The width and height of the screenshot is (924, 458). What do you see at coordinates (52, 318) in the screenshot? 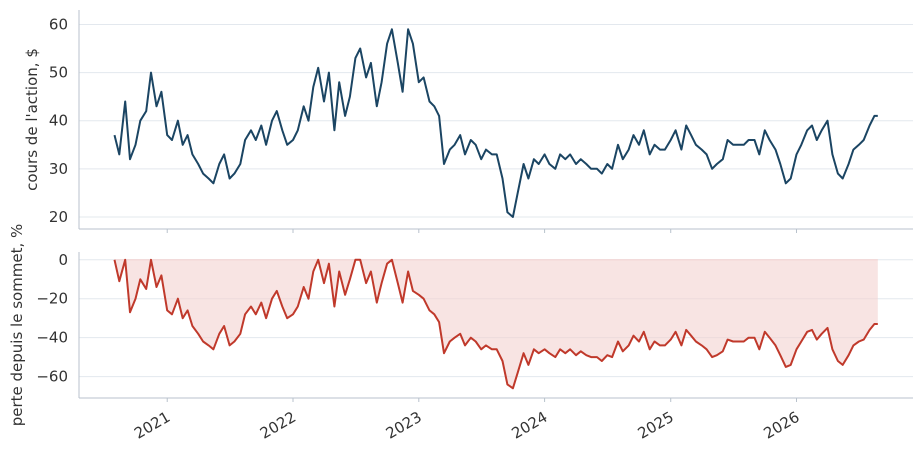
I see `drawdown-y-ticks: 0 −20 −40 −60` at bounding box center [52, 318].